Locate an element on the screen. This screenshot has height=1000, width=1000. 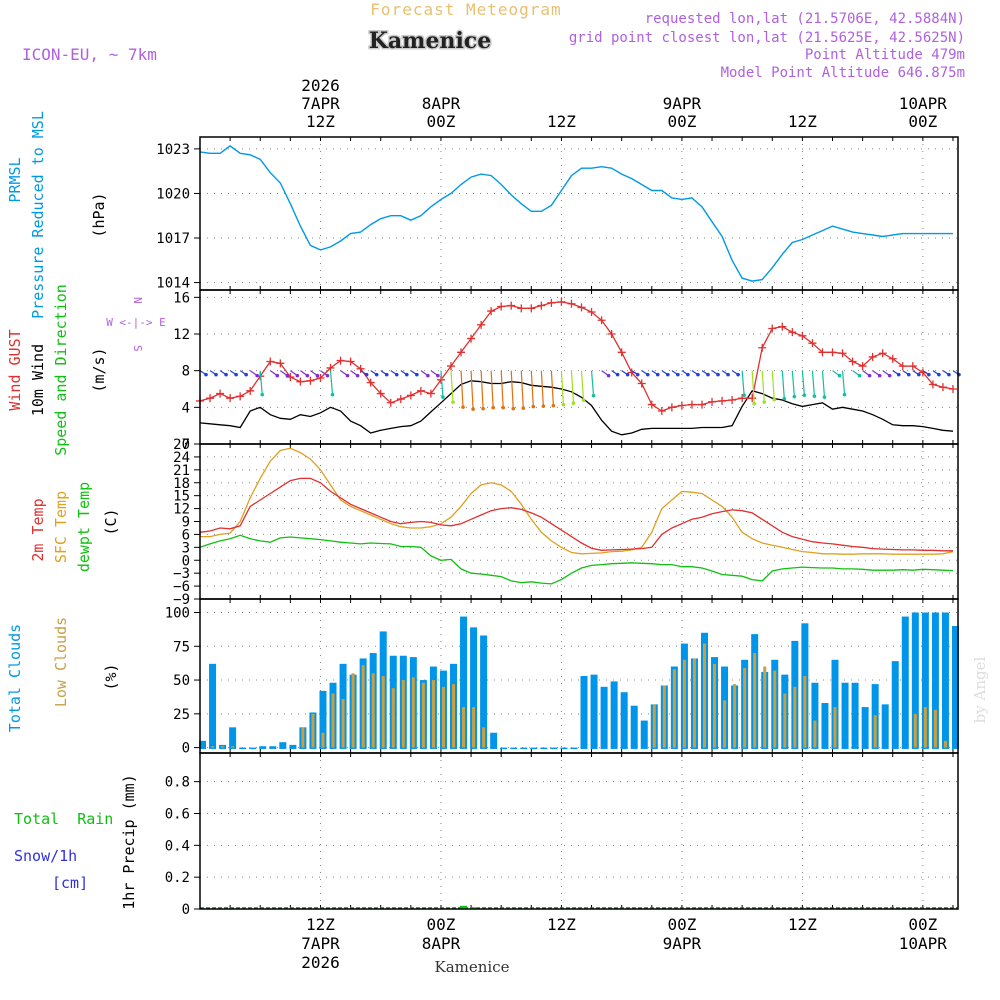
model-altitude: Model Point Altitude 646.875m is located at coordinates (843, 73).